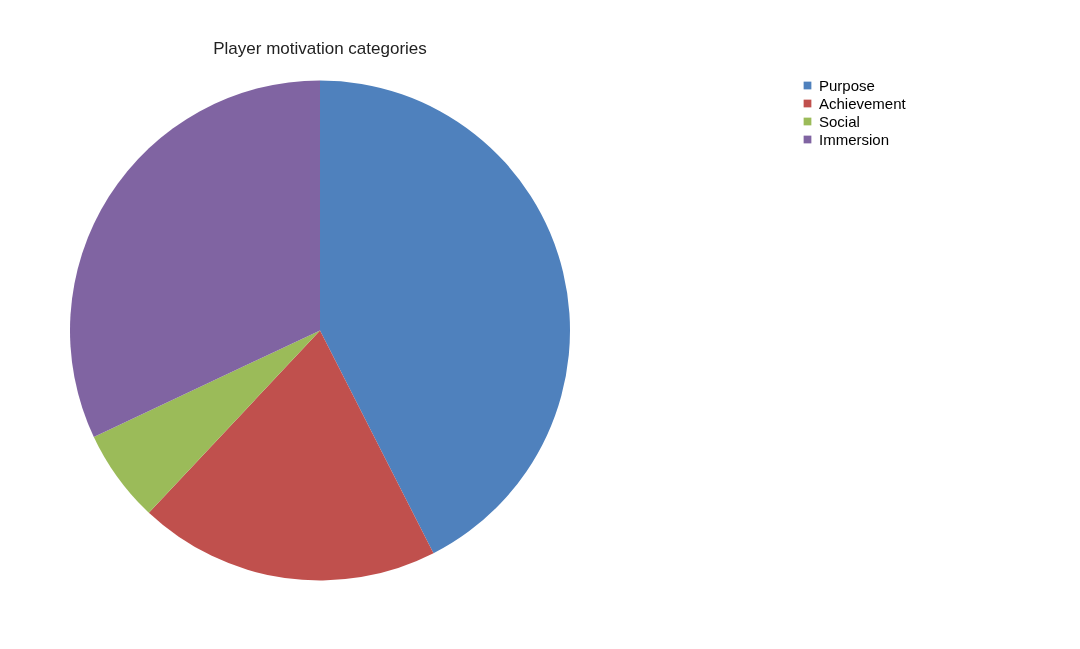 The width and height of the screenshot is (1080, 649). I want to click on chart-title: Player motivation categories, so click(320, 48).